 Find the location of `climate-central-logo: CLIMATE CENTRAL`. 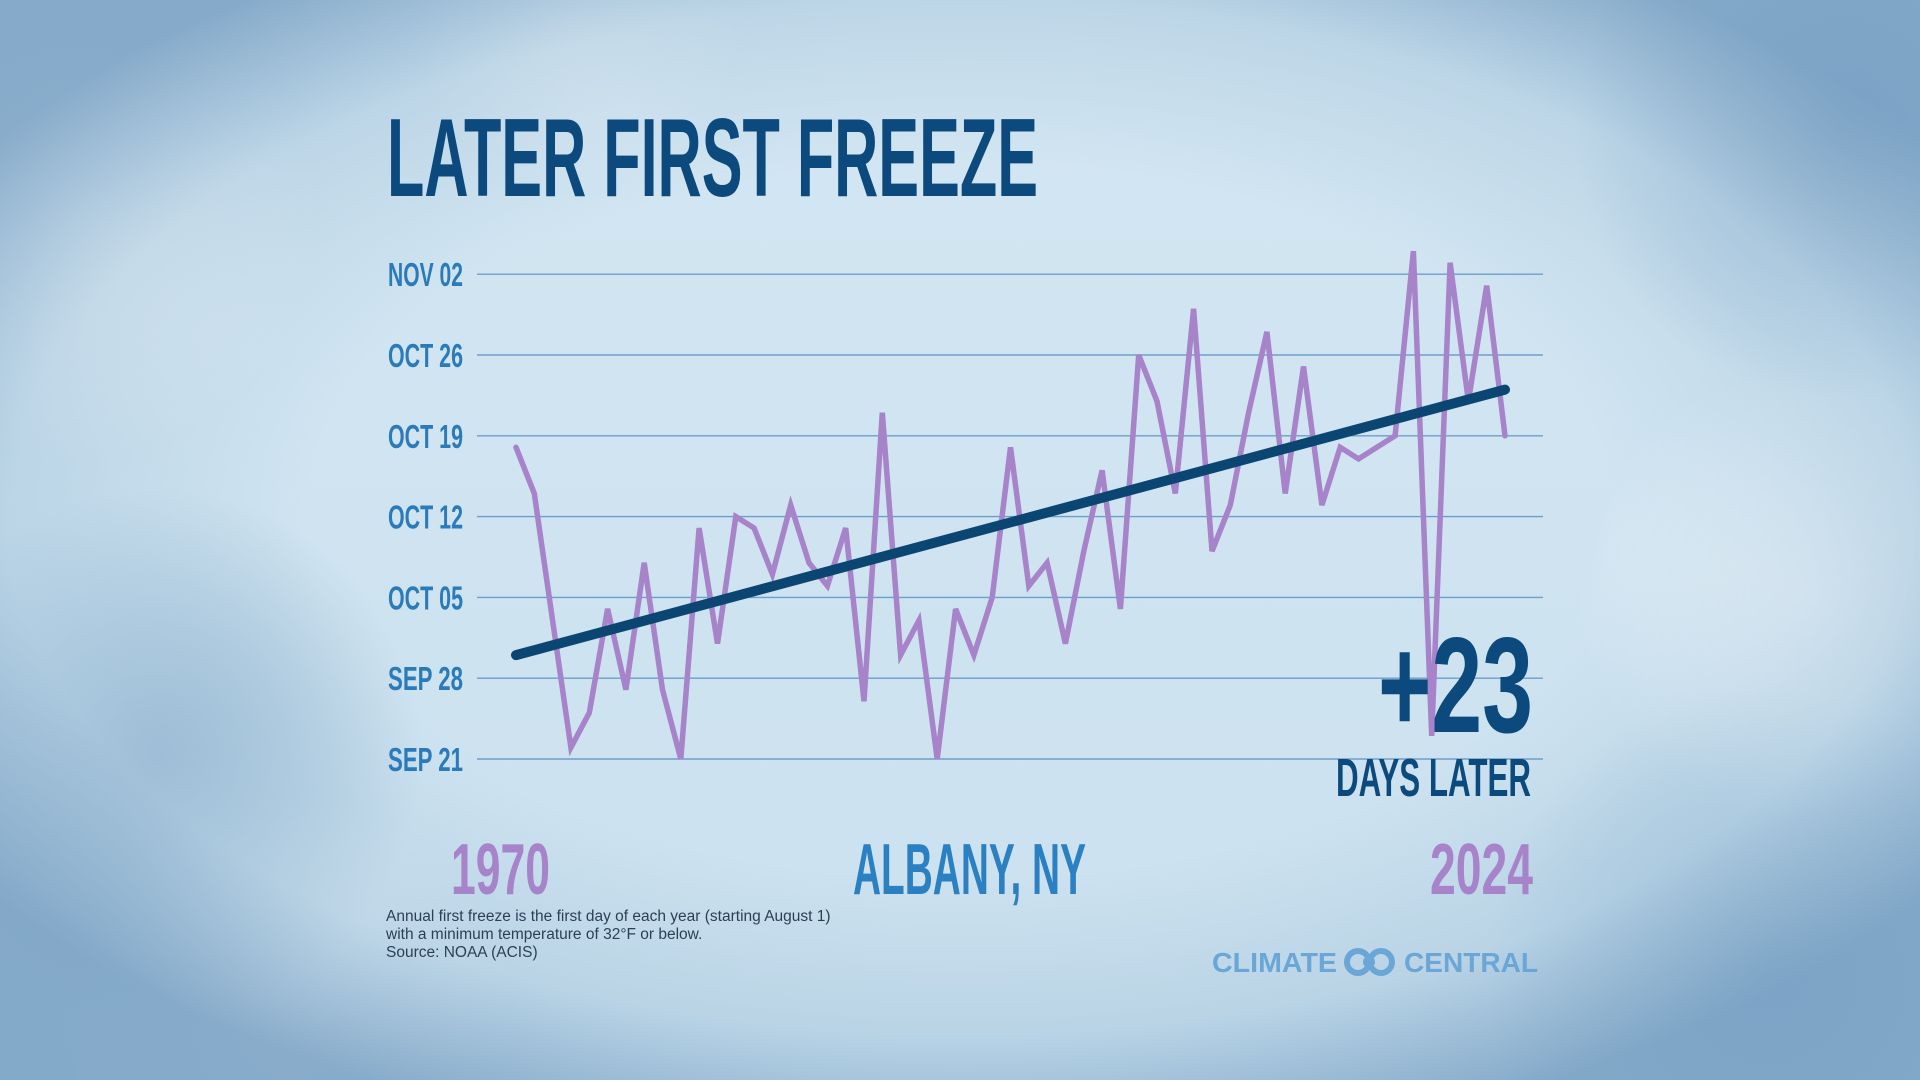

climate-central-logo: CLIMATE CENTRAL is located at coordinates (1375, 962).